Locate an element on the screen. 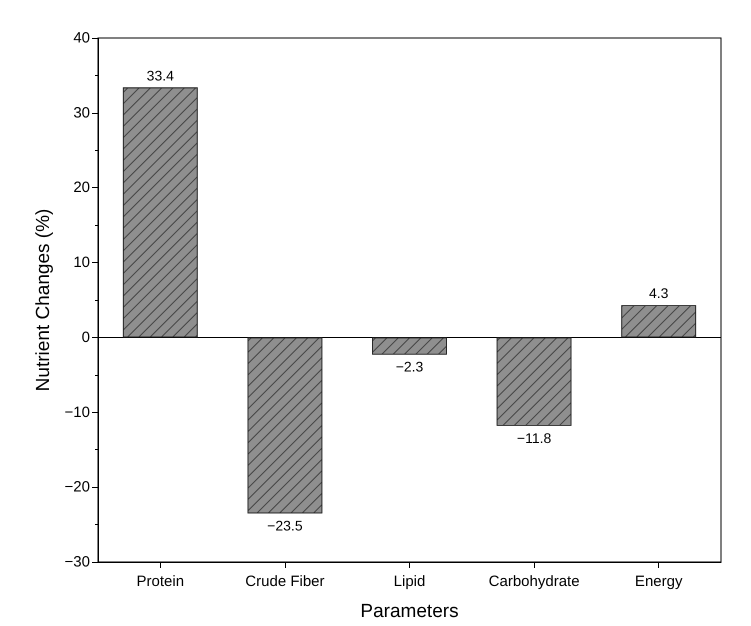  data-label: 33.4 is located at coordinates (160, 75).